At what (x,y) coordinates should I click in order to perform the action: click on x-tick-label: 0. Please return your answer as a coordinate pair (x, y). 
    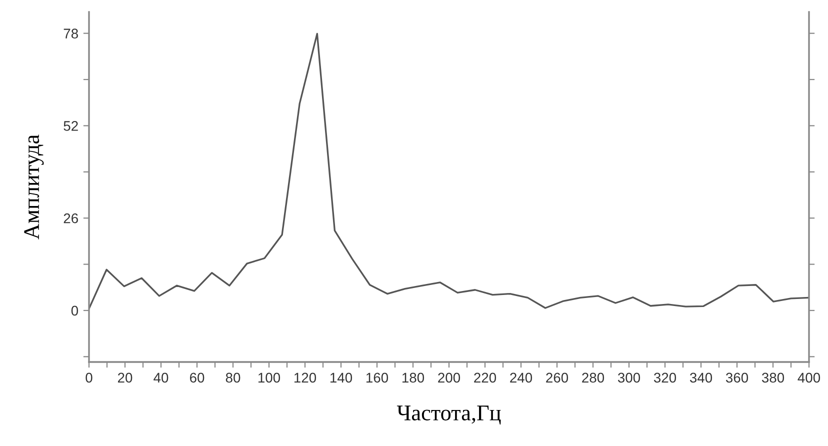
    Looking at the image, I should click on (89, 377).